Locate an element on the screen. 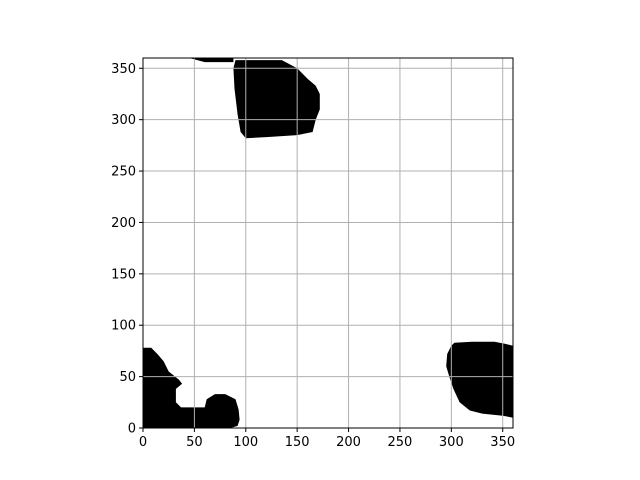  y-tick-label: 200 is located at coordinates (123, 223).